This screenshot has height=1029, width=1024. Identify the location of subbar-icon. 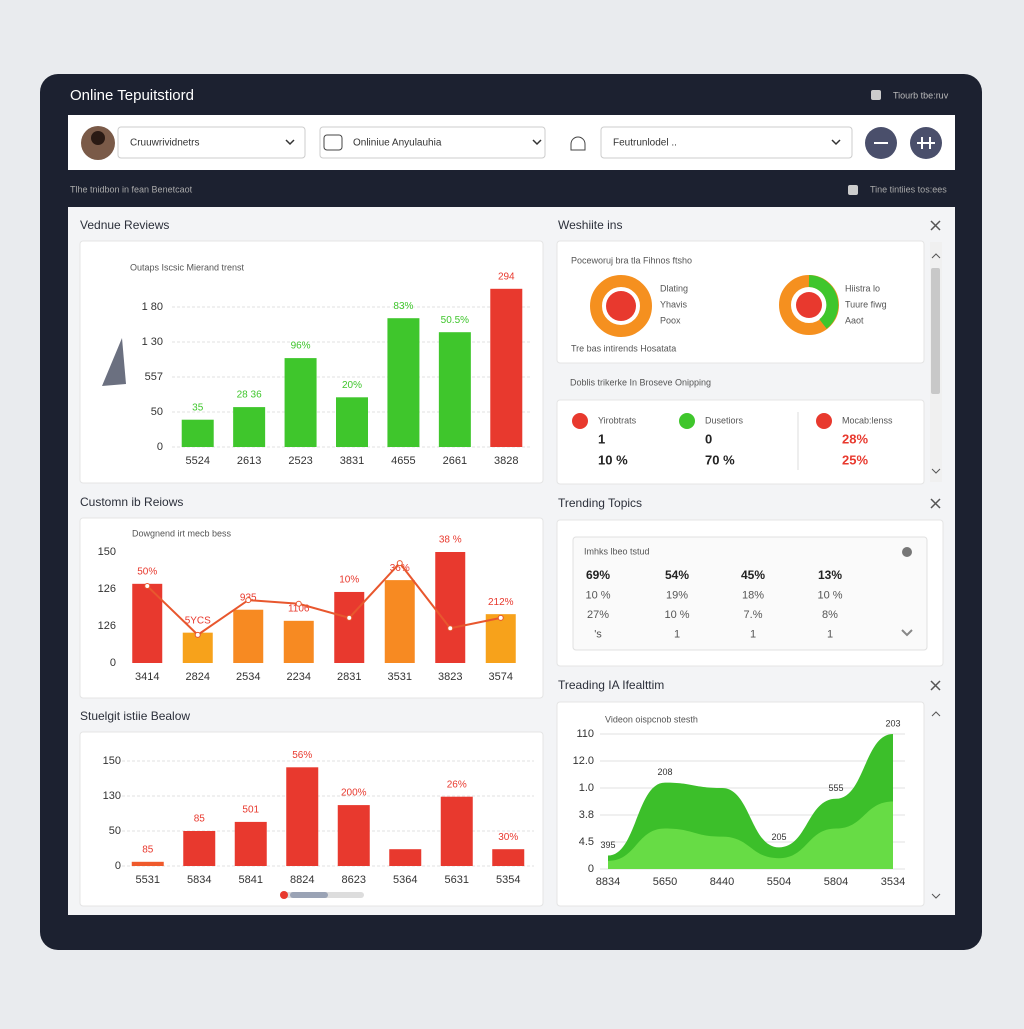
(853, 190).